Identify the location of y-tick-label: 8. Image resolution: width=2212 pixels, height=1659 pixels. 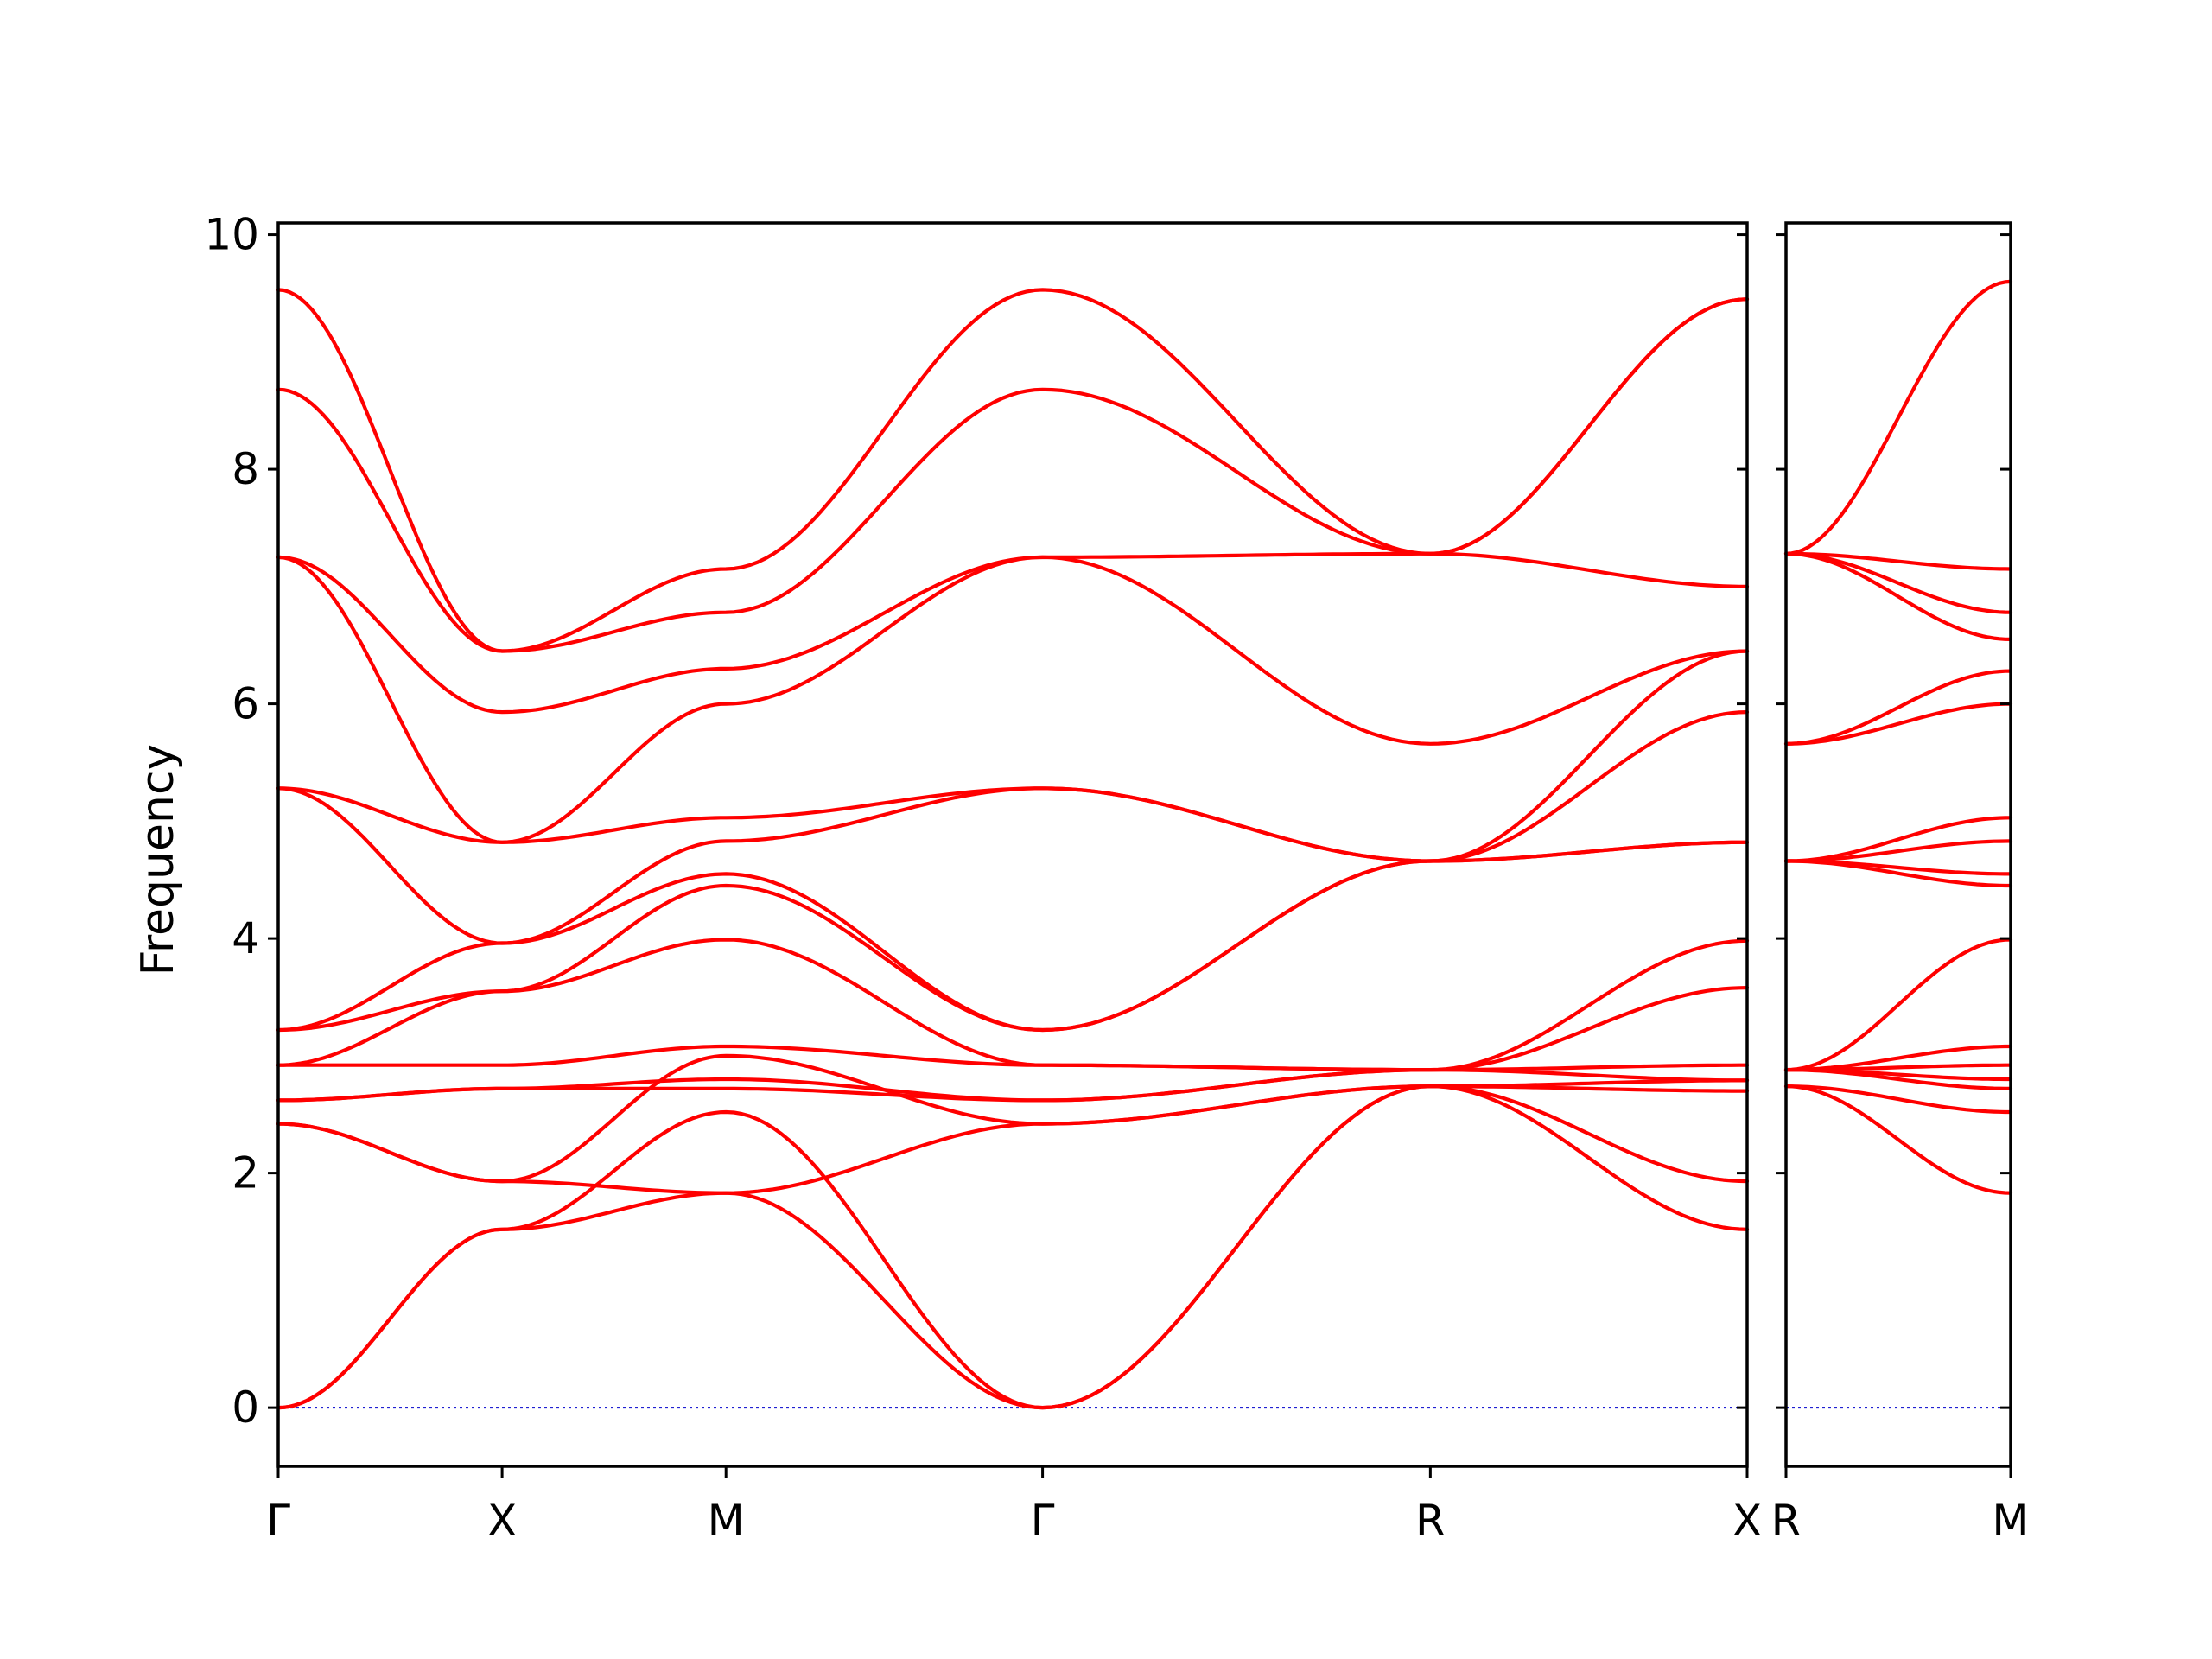
(245, 469).